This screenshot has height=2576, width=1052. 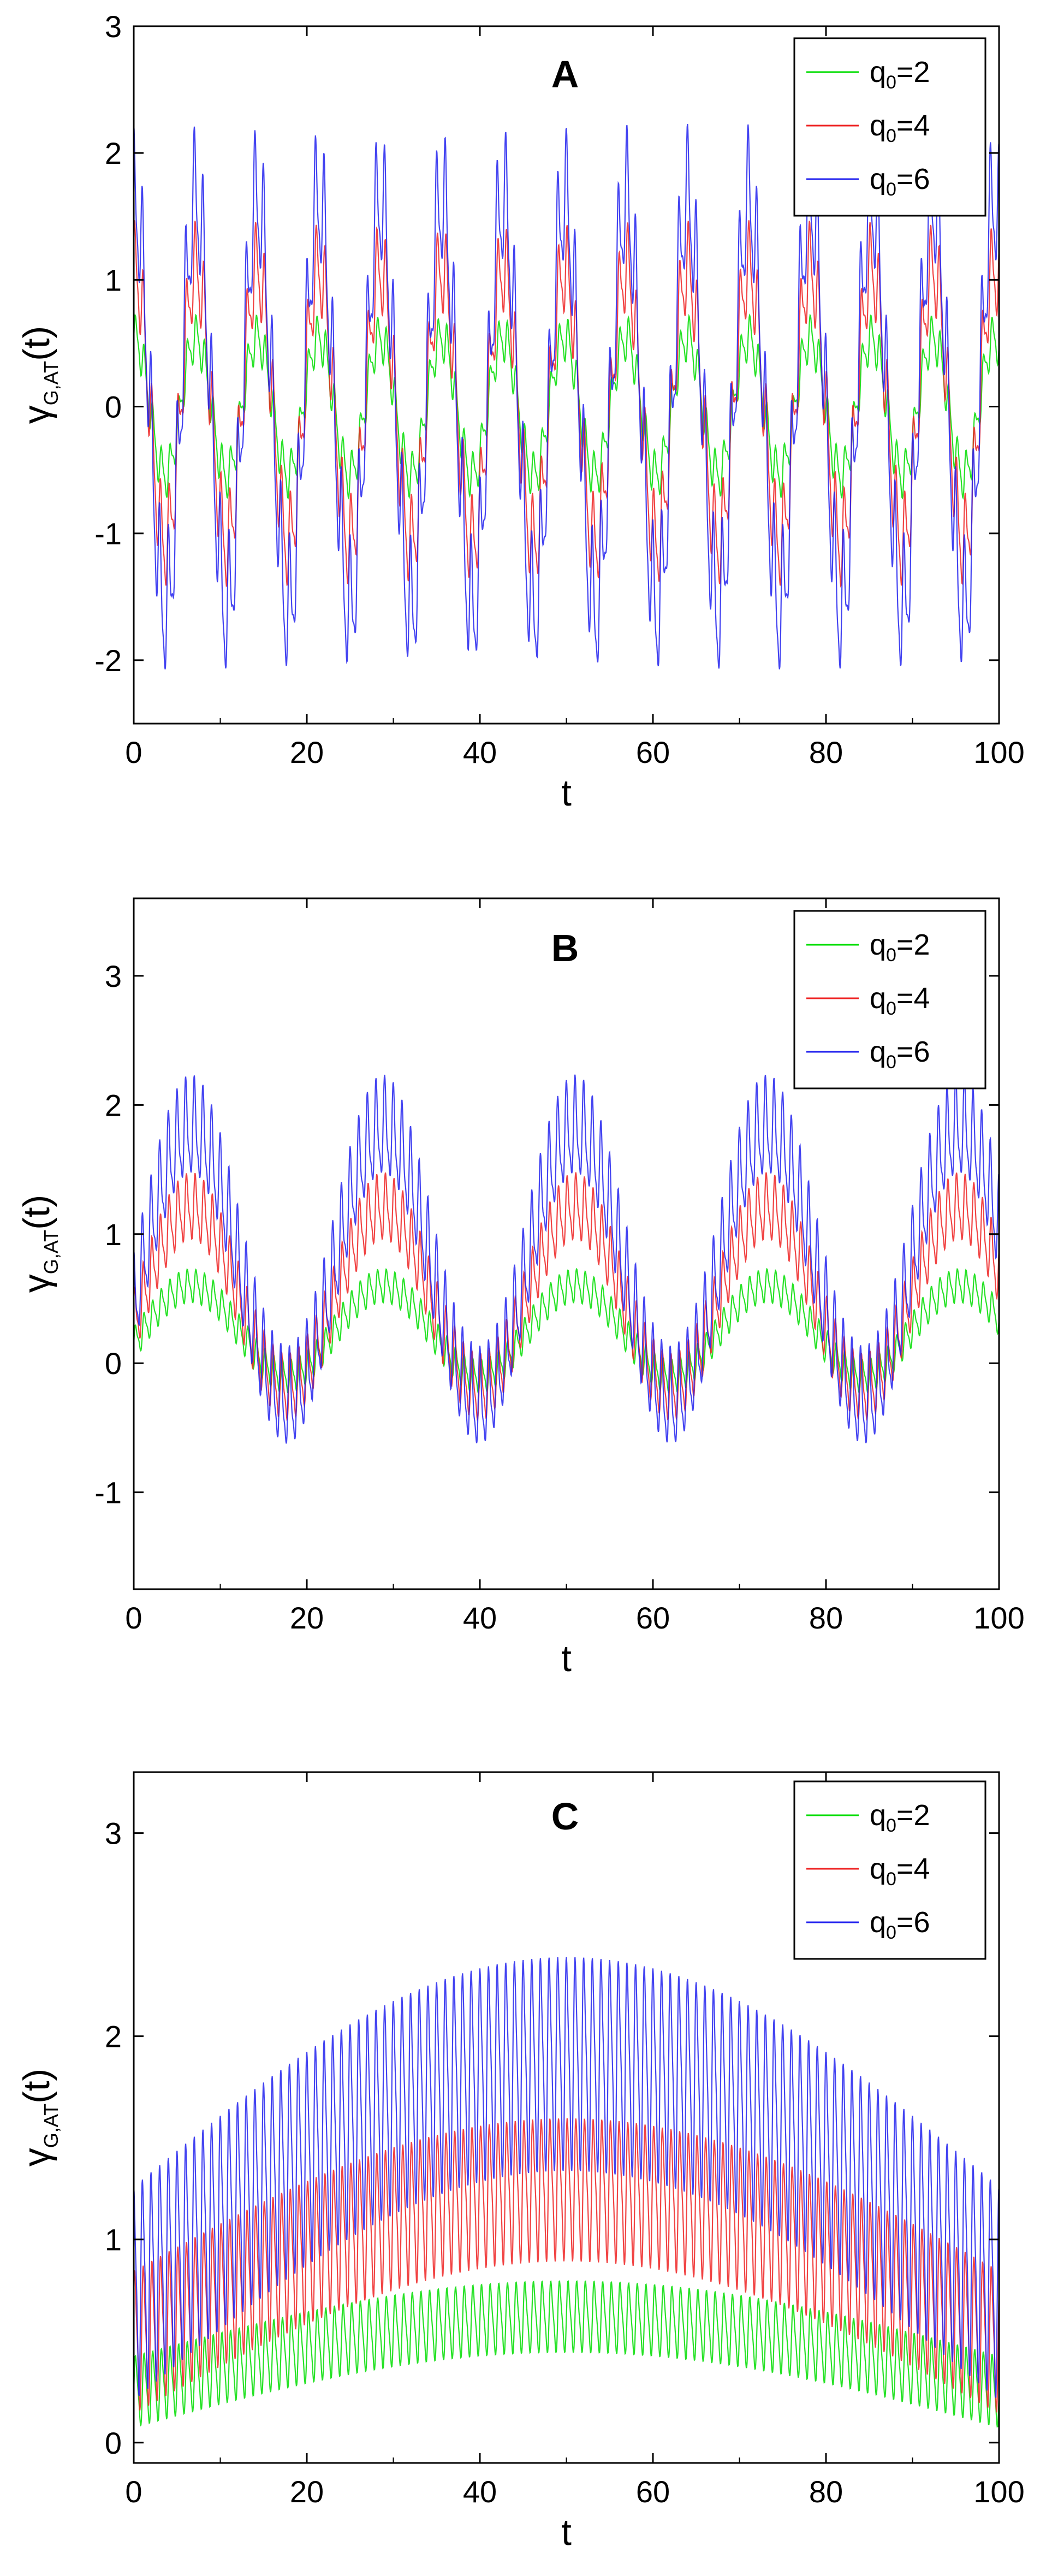 What do you see at coordinates (565, 948) in the screenshot?
I see `panel-title: B` at bounding box center [565, 948].